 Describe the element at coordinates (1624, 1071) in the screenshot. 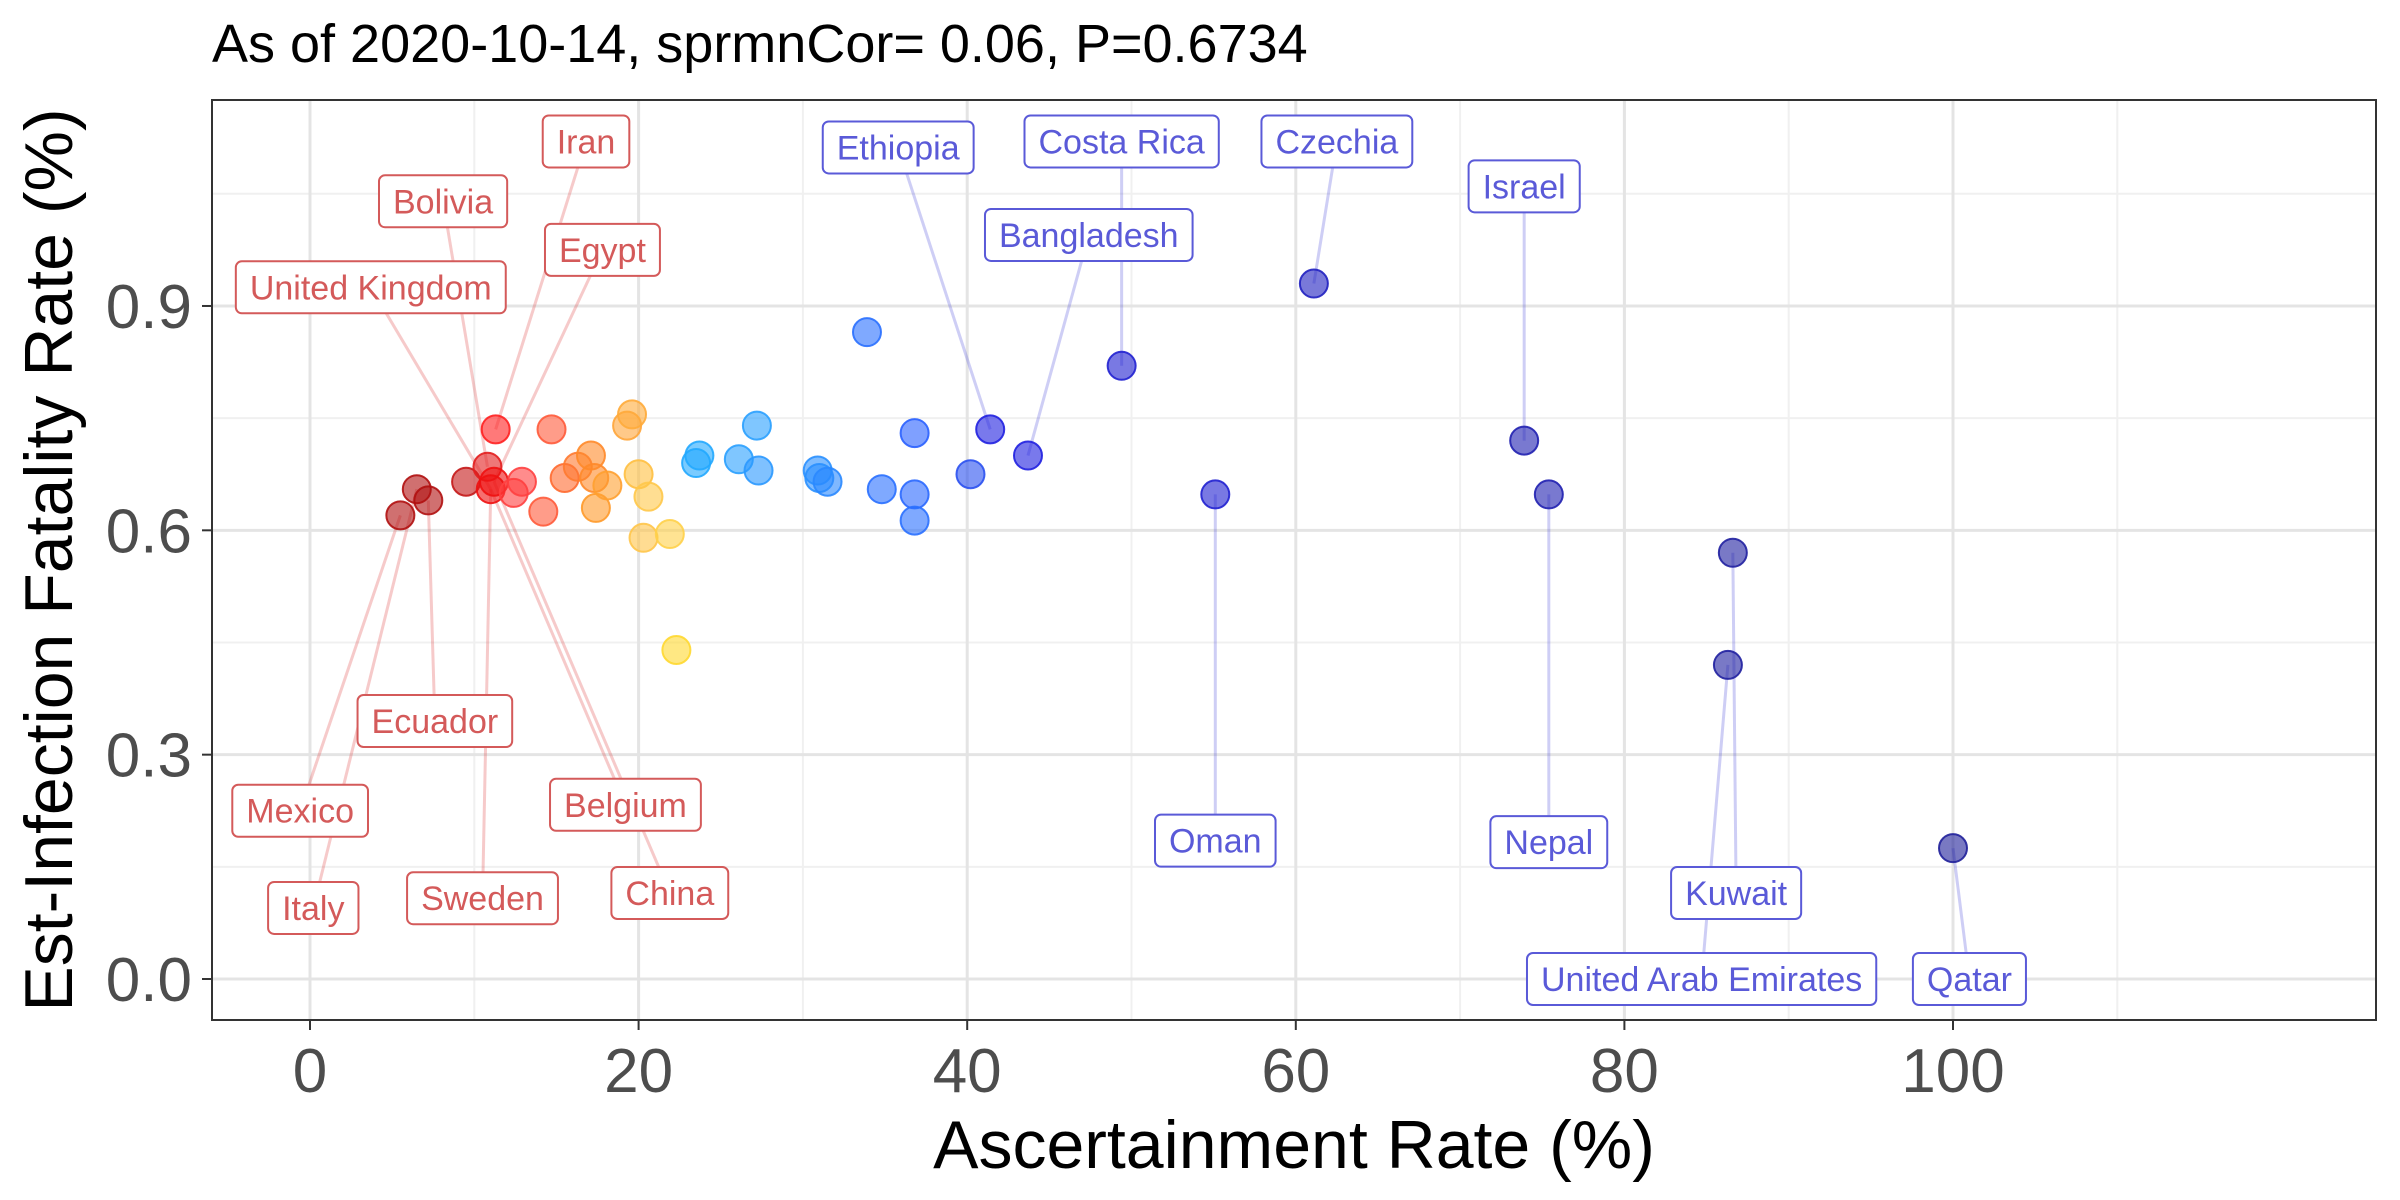

I see `x-tick-label: 80` at that location.